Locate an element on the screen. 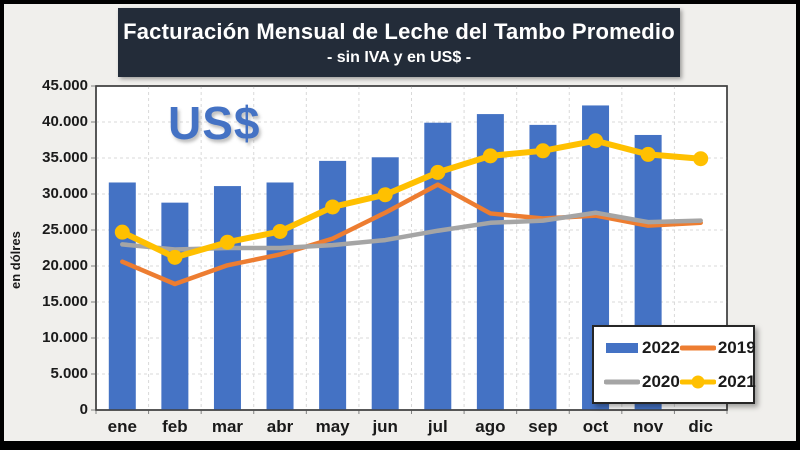  x-tick-label: mar is located at coordinates (227, 426).